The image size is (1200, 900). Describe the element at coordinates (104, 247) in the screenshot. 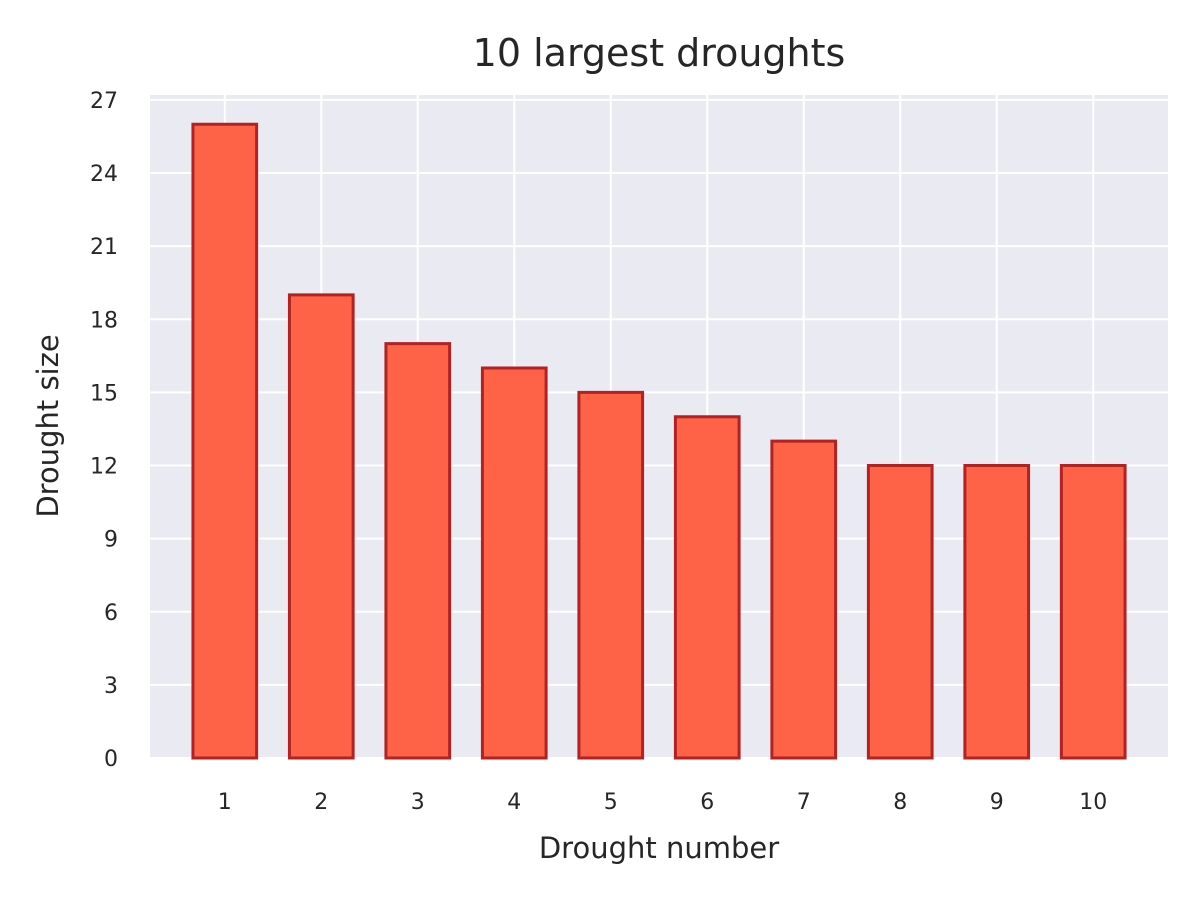

I see `y-tick-label: 21` at that location.